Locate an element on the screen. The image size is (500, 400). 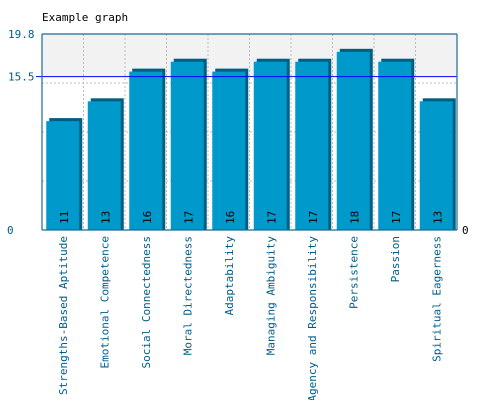
chart-title: Example graph is located at coordinates (85, 17).